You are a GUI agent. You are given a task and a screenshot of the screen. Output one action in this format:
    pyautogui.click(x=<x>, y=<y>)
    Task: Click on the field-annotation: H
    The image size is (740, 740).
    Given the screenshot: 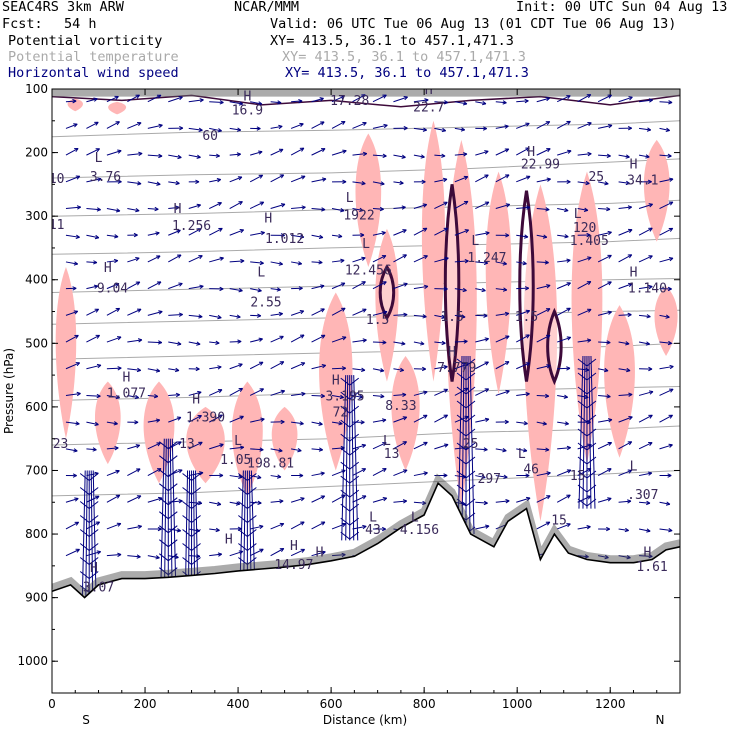 What is the action you would take?
    pyautogui.click(x=108, y=268)
    